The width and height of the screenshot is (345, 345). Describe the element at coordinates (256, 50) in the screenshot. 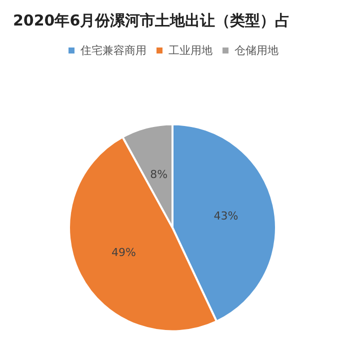

I see `legend-label: 仓储用地` at that location.